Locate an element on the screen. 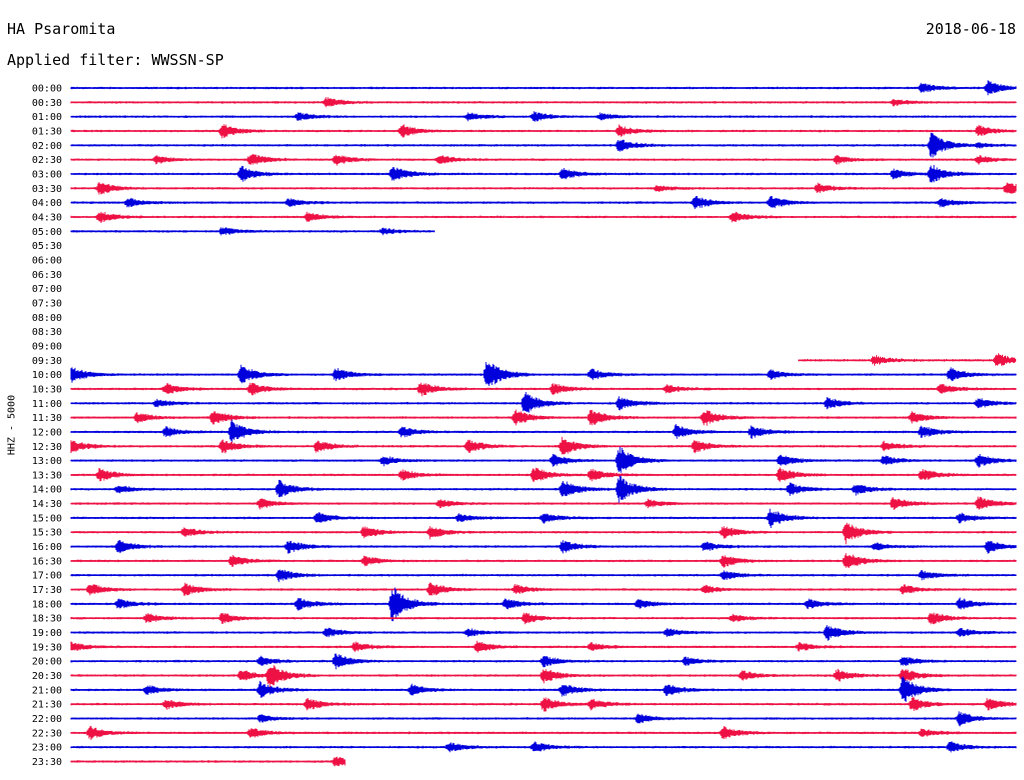  row-tick-label: 20:30 is located at coordinates (47, 676).